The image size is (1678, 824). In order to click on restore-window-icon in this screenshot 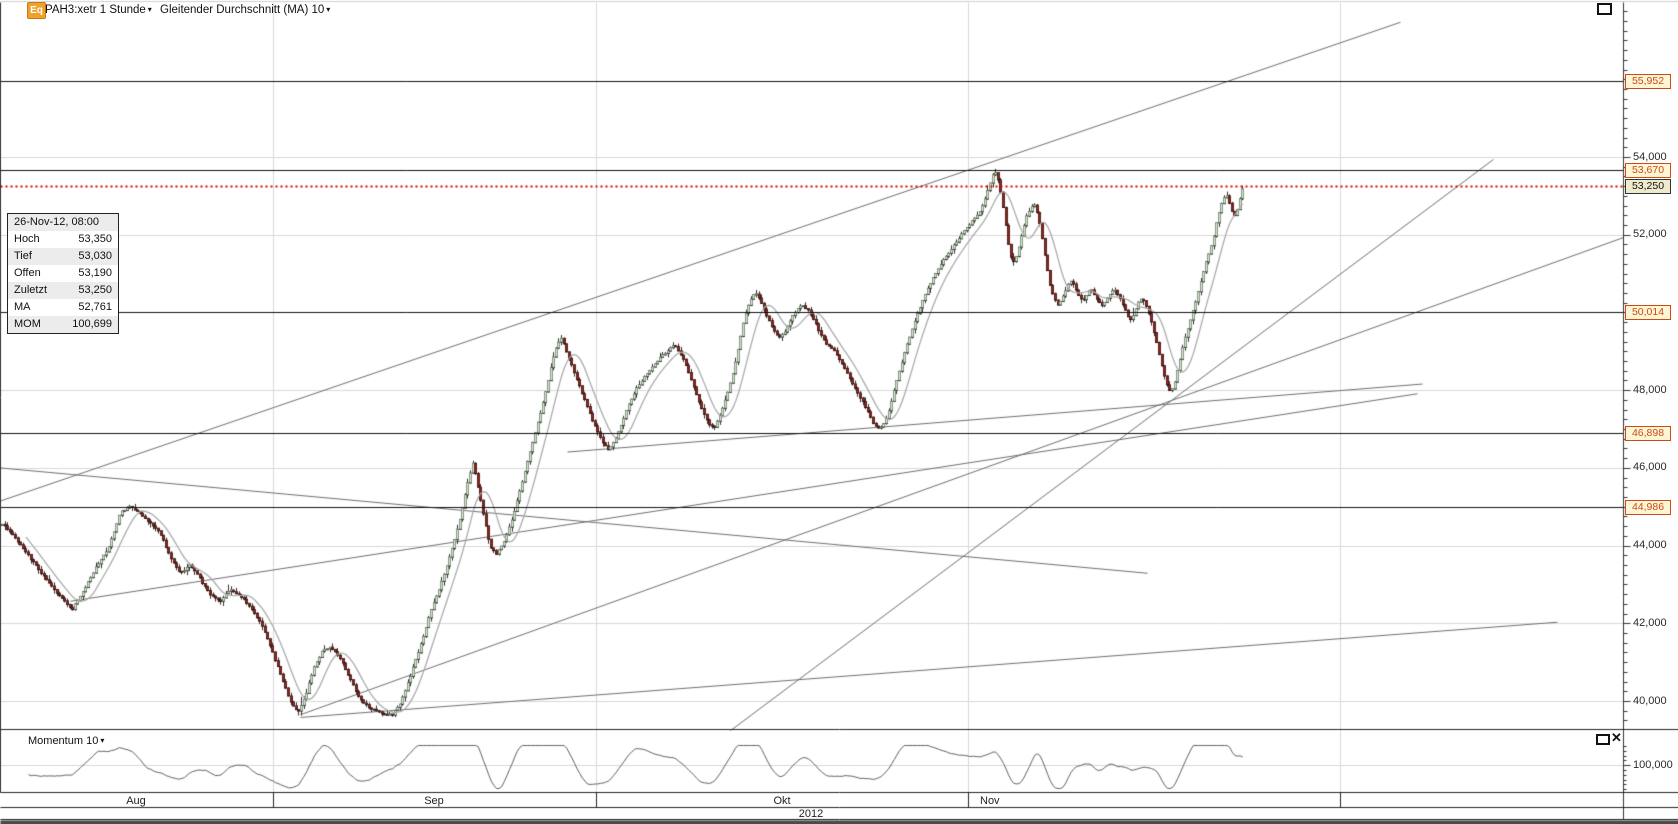, I will do `click(1604, 9)`.